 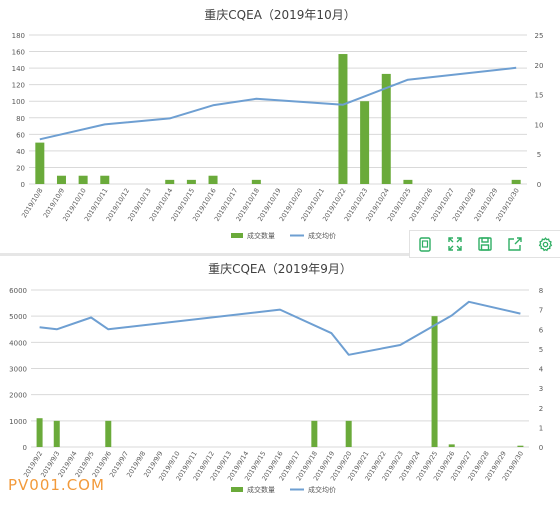 I want to click on y-left-tick-label: 20, so click(x=20, y=168).